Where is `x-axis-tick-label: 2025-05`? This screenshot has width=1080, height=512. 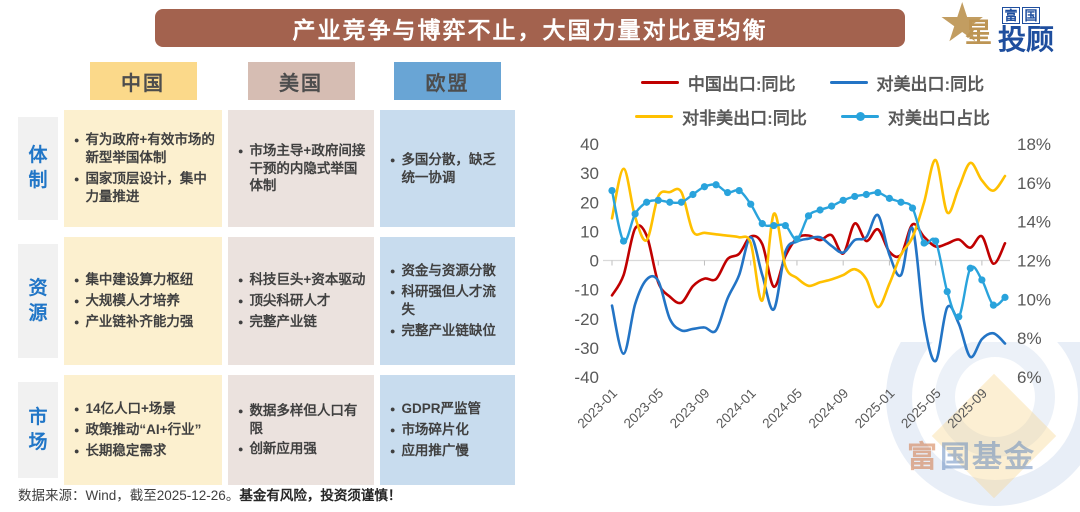 x-axis-tick-label: 2025-05 is located at coordinates (921, 409).